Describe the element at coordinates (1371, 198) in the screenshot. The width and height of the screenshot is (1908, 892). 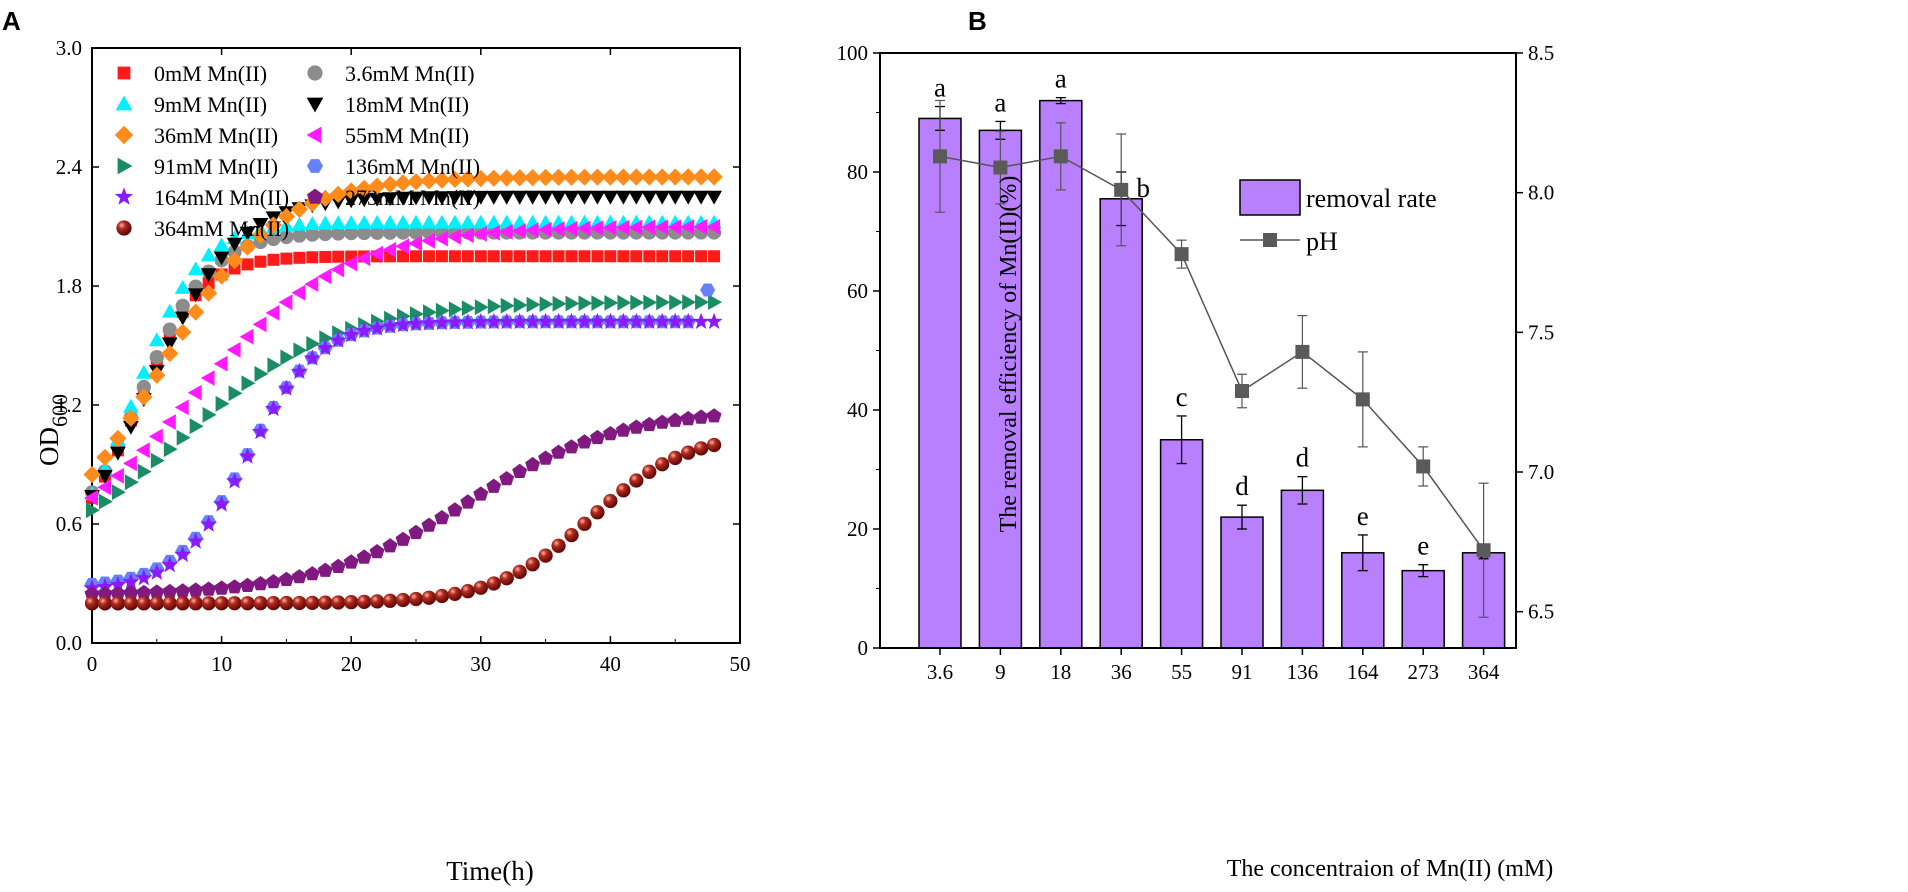
I see `panel-b-legend-label: removal rate` at that location.